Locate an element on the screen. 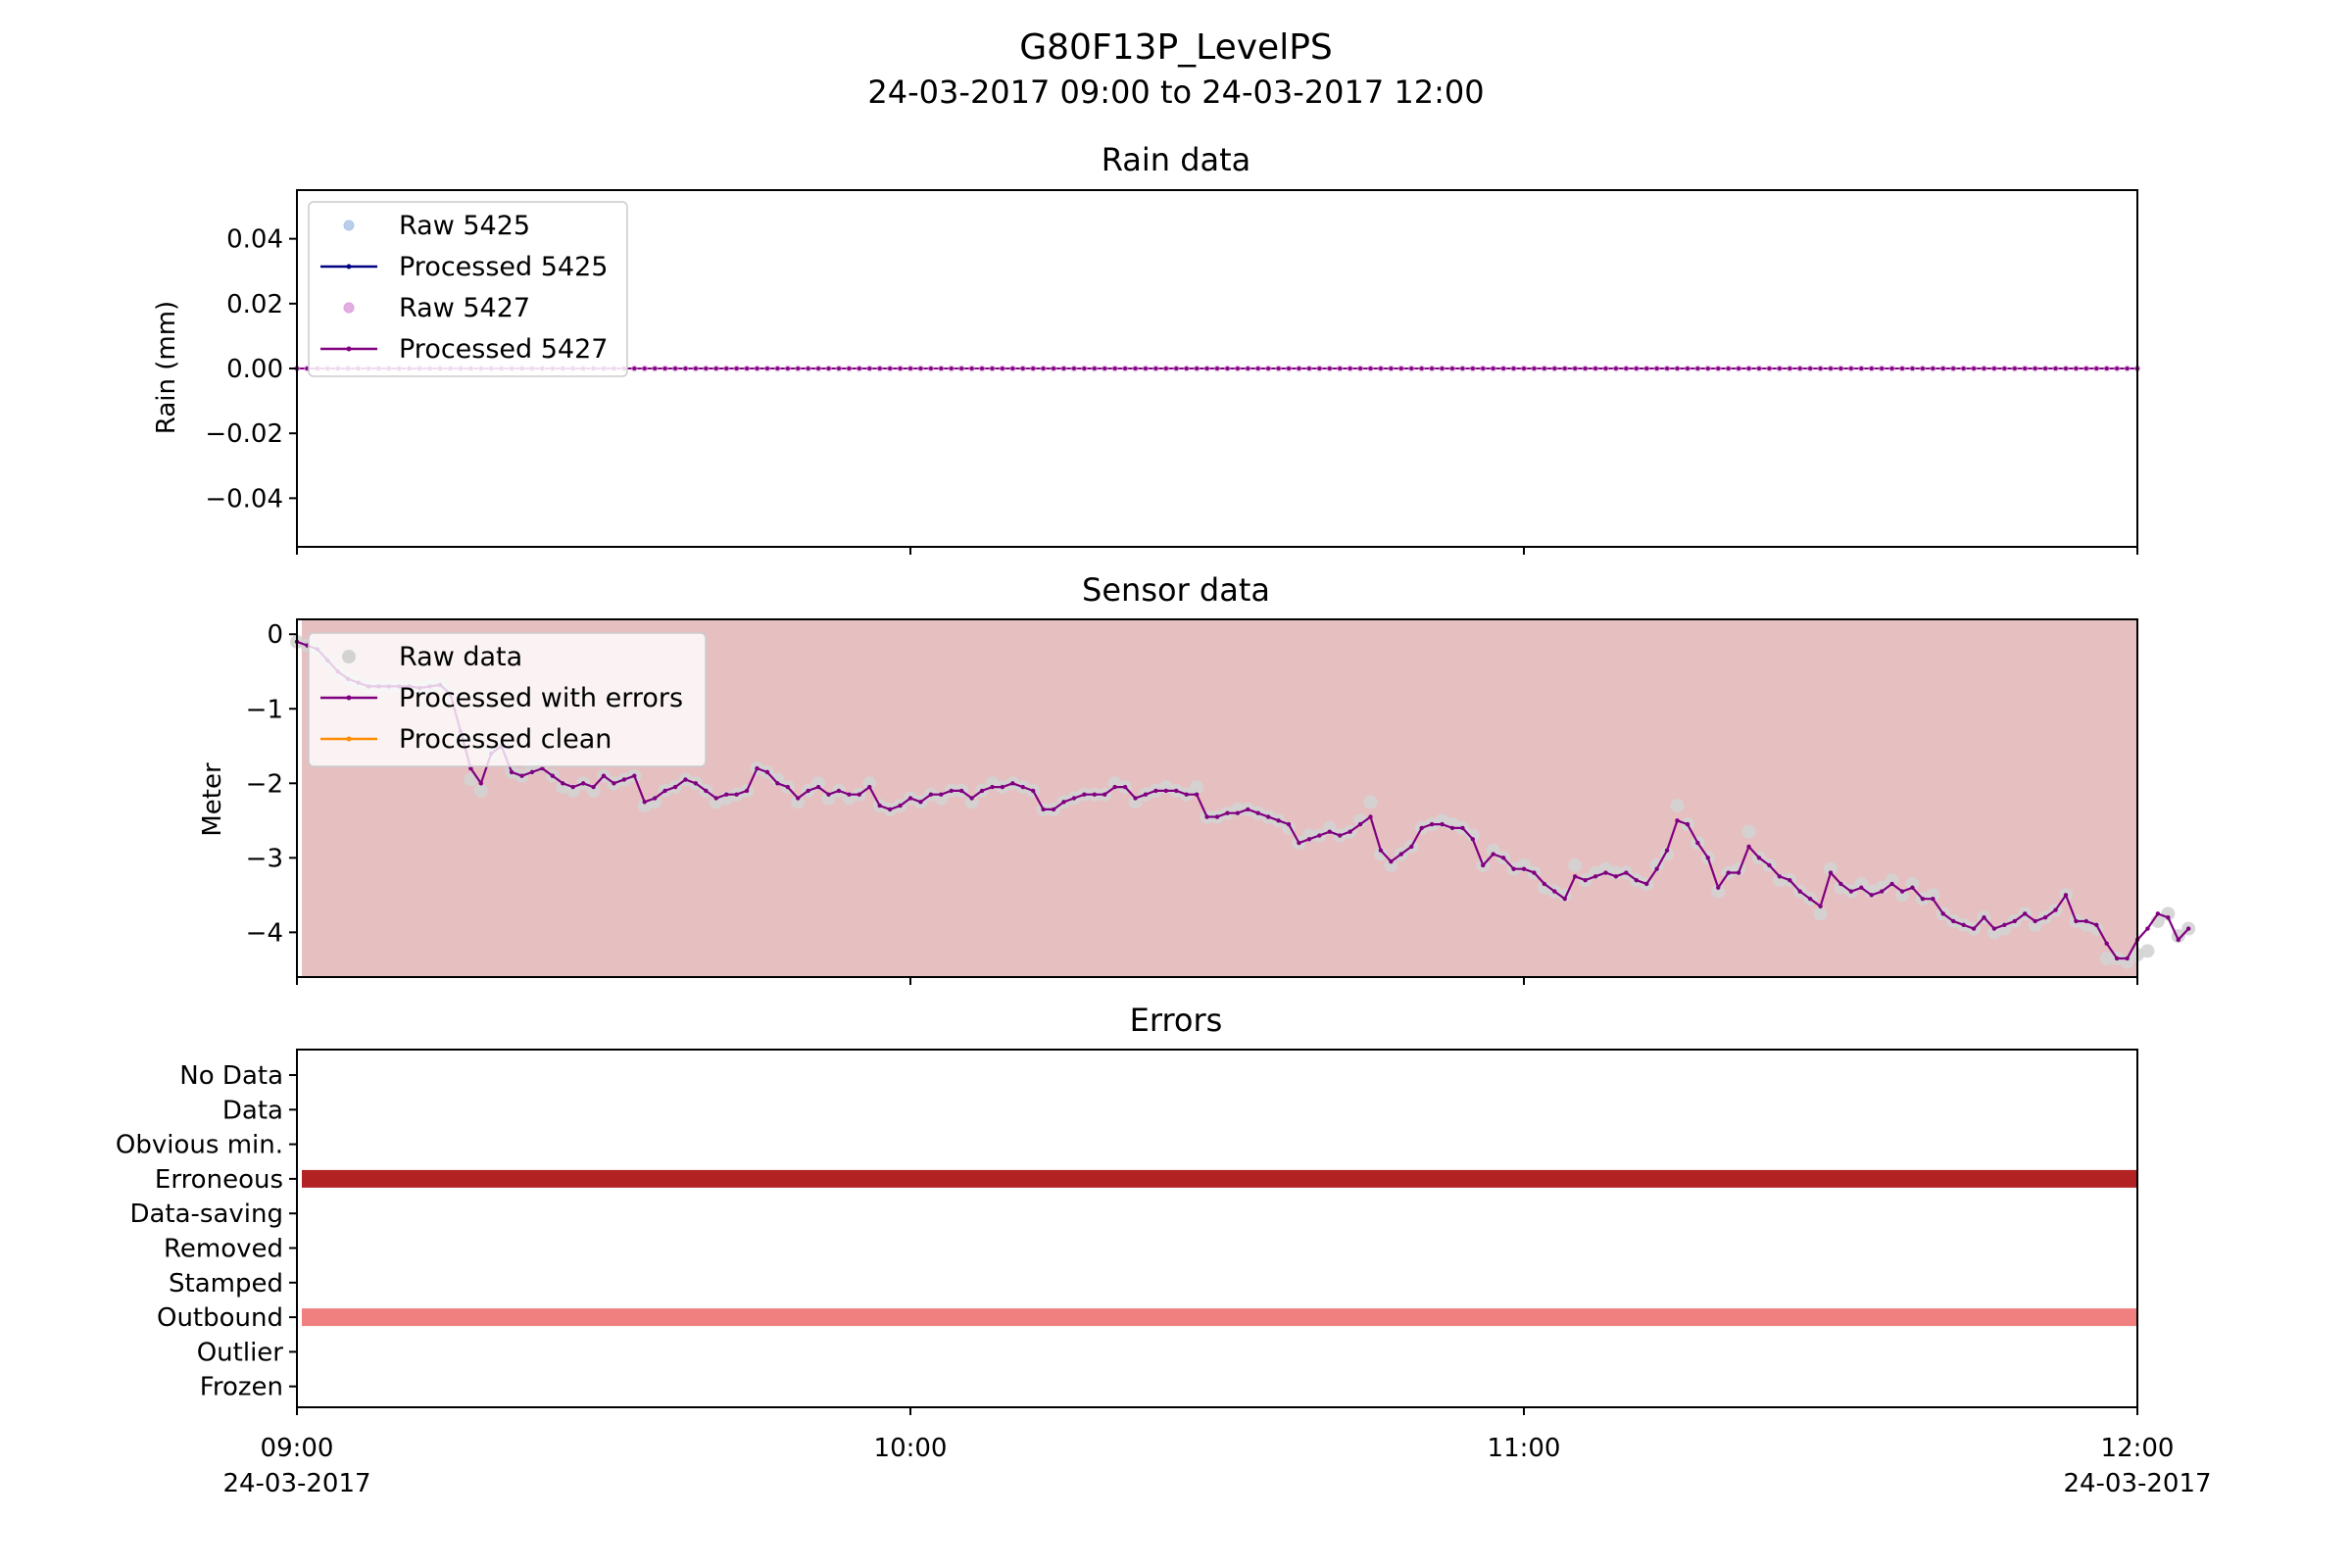 The width and height of the screenshot is (2352, 1568). rain-y-tick-label: −0.04 is located at coordinates (244, 499).